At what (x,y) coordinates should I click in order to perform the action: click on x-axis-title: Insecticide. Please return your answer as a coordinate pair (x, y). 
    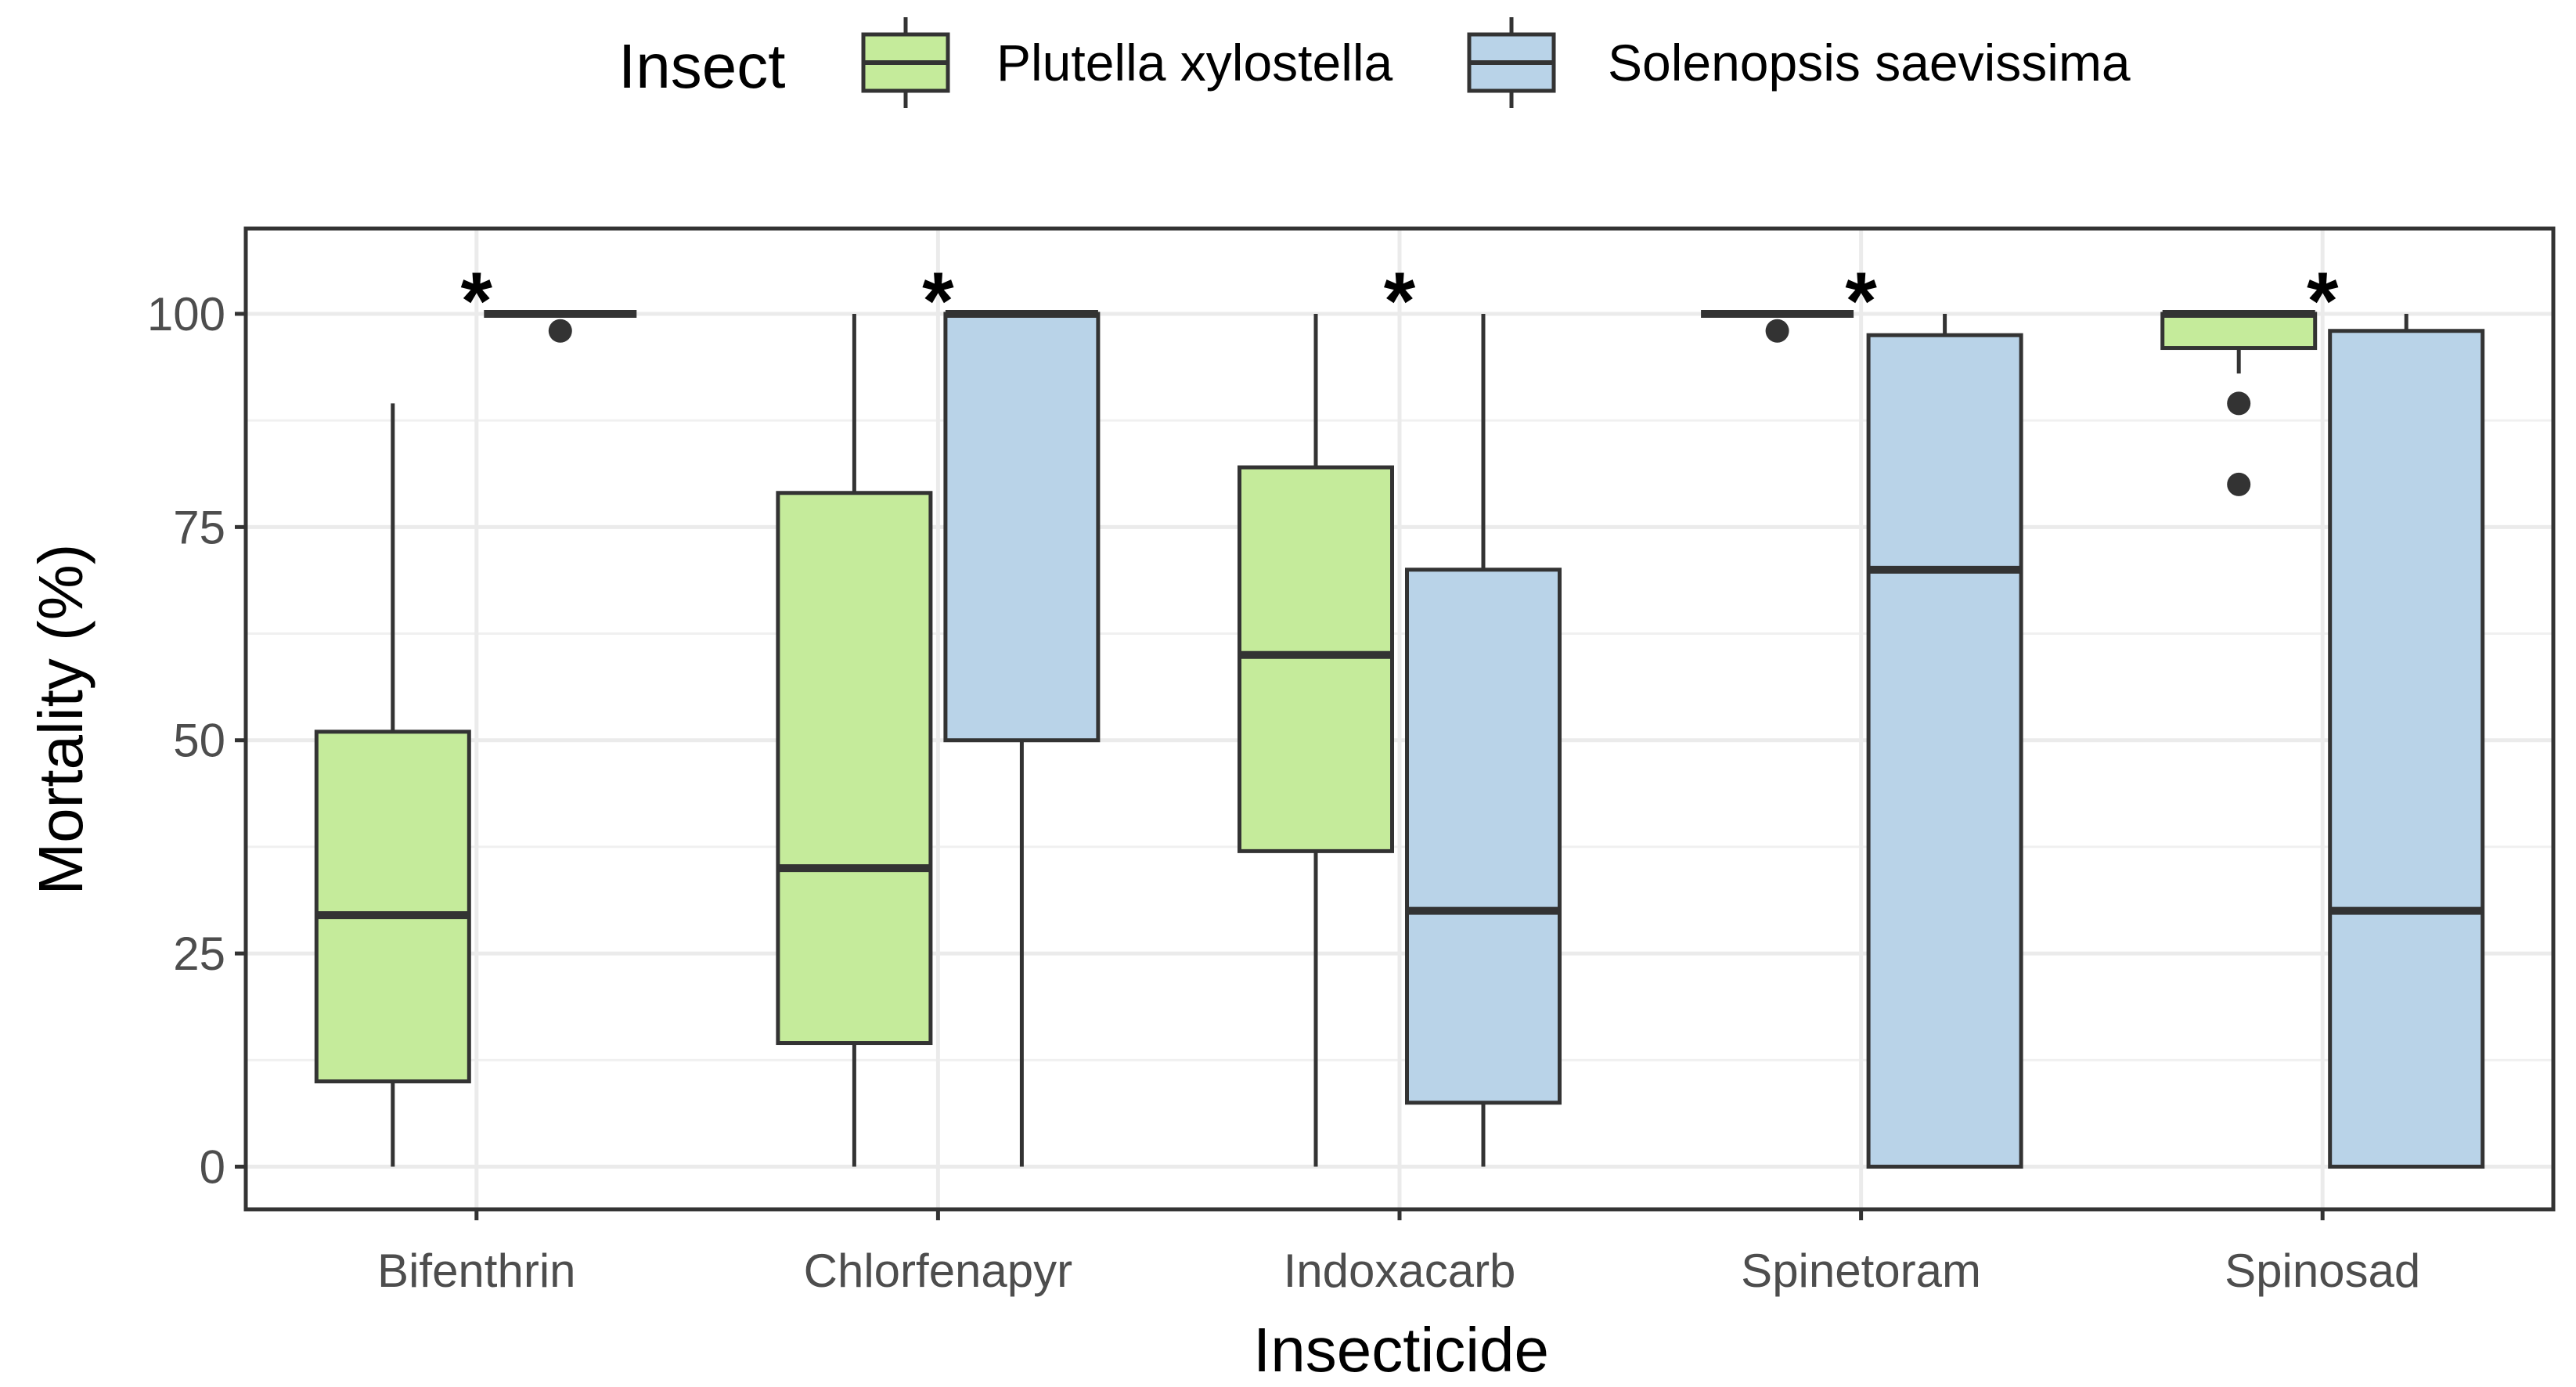
    Looking at the image, I should click on (1401, 1350).